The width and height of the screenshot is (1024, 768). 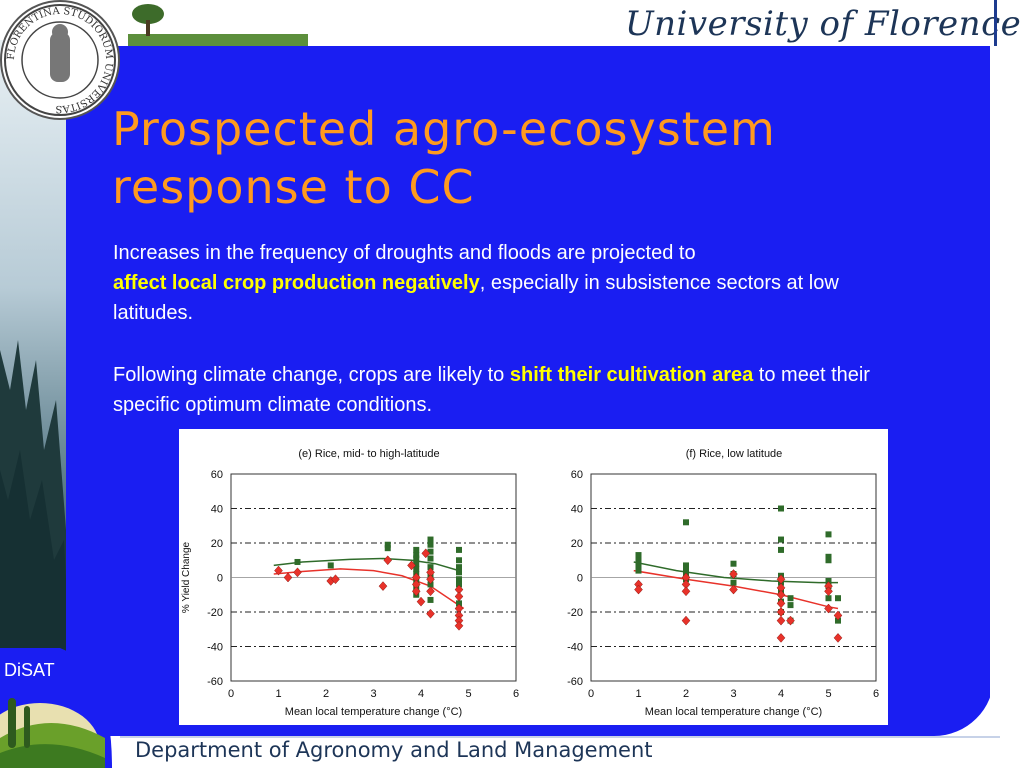 I want to click on x-tick-label: 4, so click(x=421, y=694).